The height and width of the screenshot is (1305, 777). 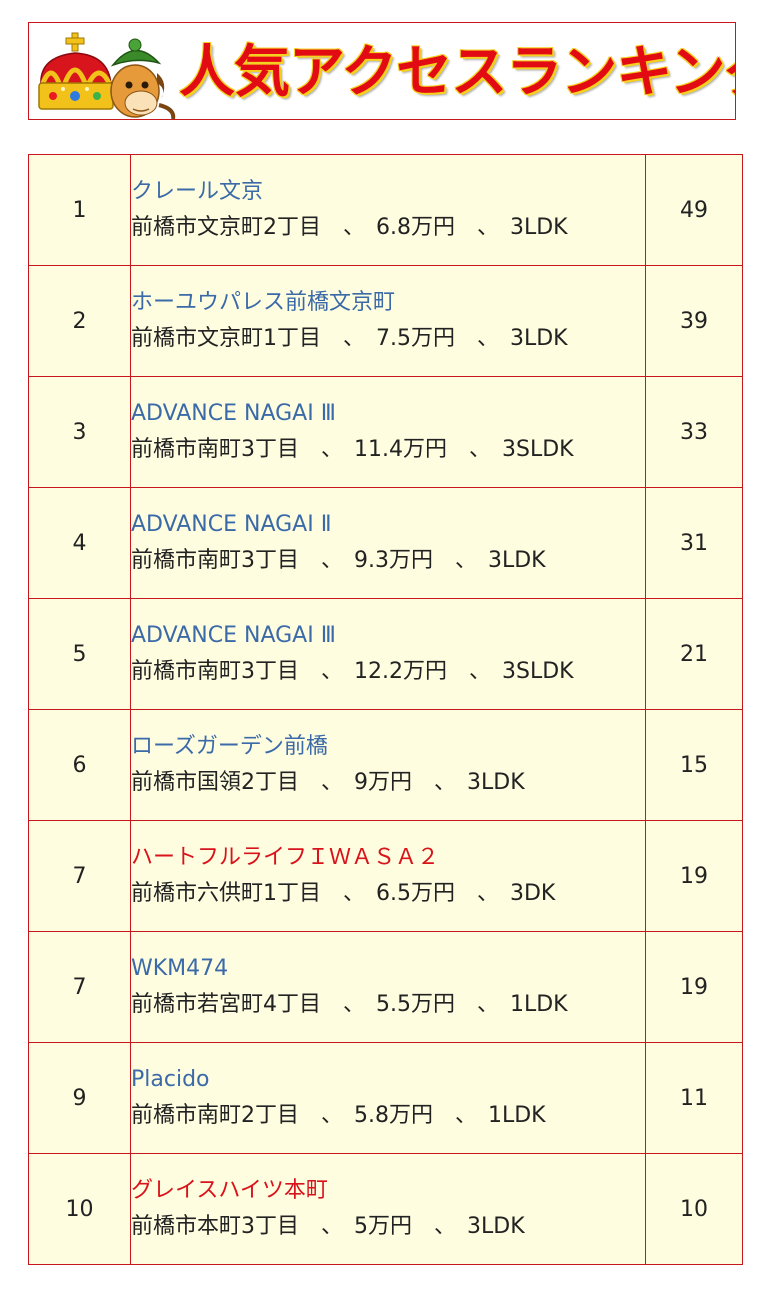 I want to click on rank-number: 5, so click(x=79, y=654).